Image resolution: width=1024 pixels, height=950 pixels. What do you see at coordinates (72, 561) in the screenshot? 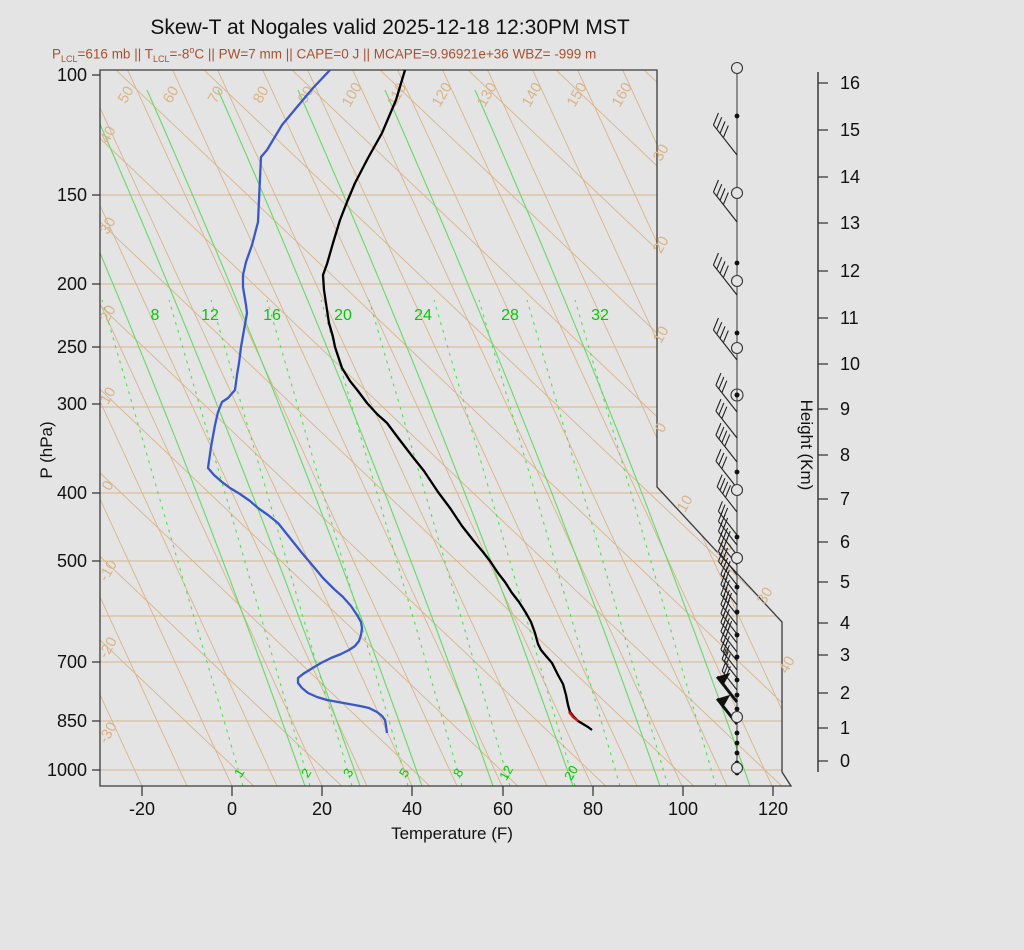
I see `svg-text: 500` at bounding box center [72, 561].